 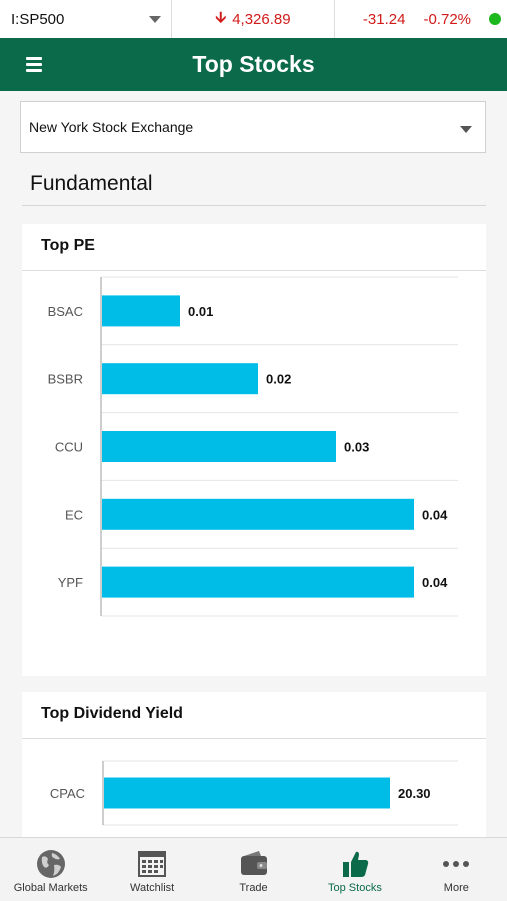 What do you see at coordinates (111, 127) in the screenshot?
I see `exchange-select-value: New York Stock Exchange` at bounding box center [111, 127].